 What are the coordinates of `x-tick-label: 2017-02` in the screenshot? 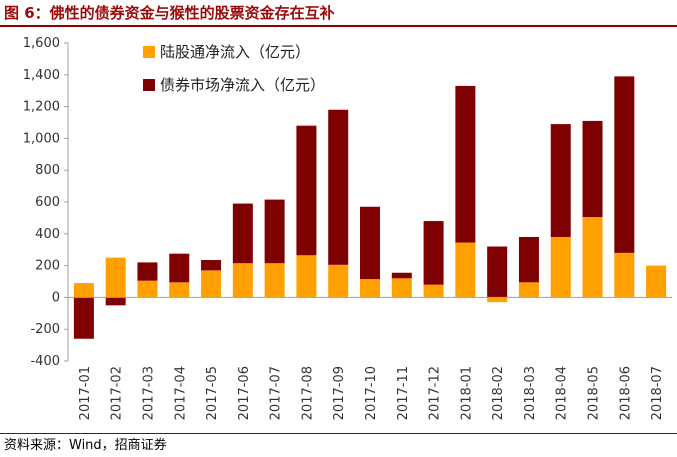 It's located at (117, 393).